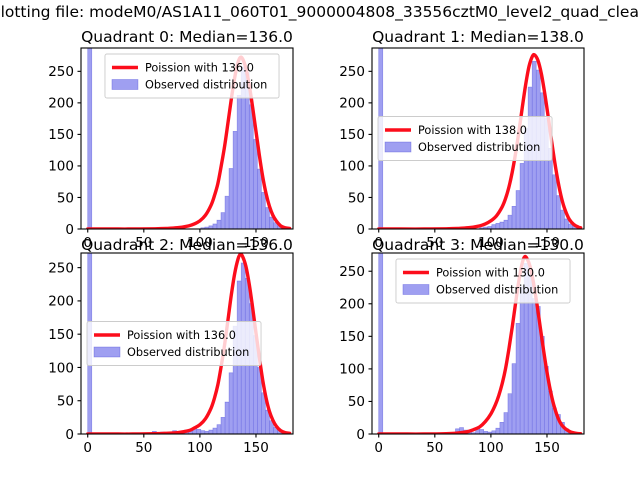 The image size is (640, 480). What do you see at coordinates (472, 130) in the screenshot?
I see `legend-entry-poisson-fit: Poission with 138.0` at bounding box center [472, 130].